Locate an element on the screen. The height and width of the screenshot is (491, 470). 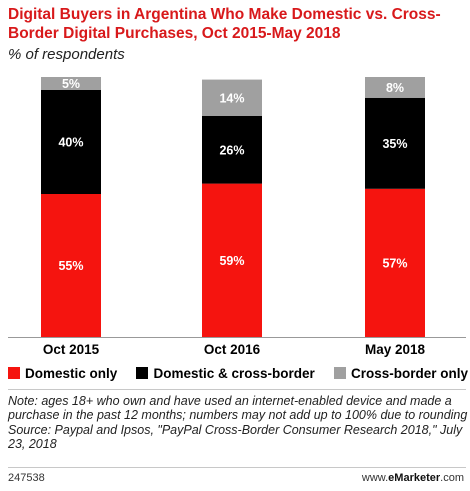
x-tick-label-2: Oct 2016 is located at coordinates (232, 349).